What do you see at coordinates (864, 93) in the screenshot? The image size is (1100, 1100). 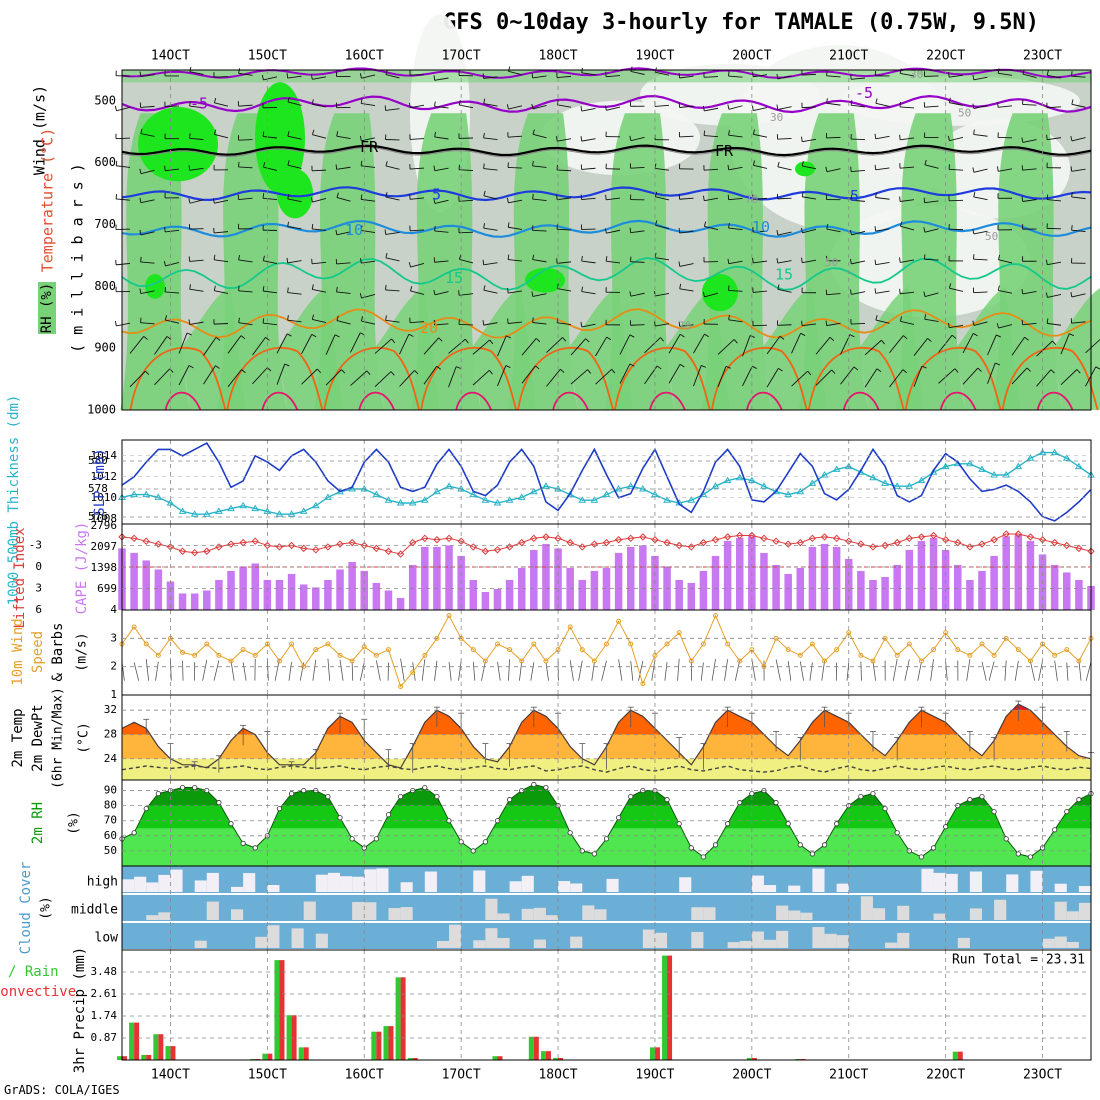 I see `contour-label: -5` at bounding box center [864, 93].